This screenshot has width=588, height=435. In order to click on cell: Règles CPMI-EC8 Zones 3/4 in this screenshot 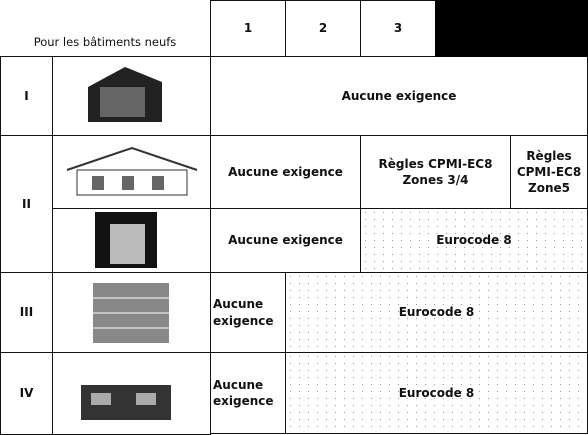, I will do `click(435, 172)`.